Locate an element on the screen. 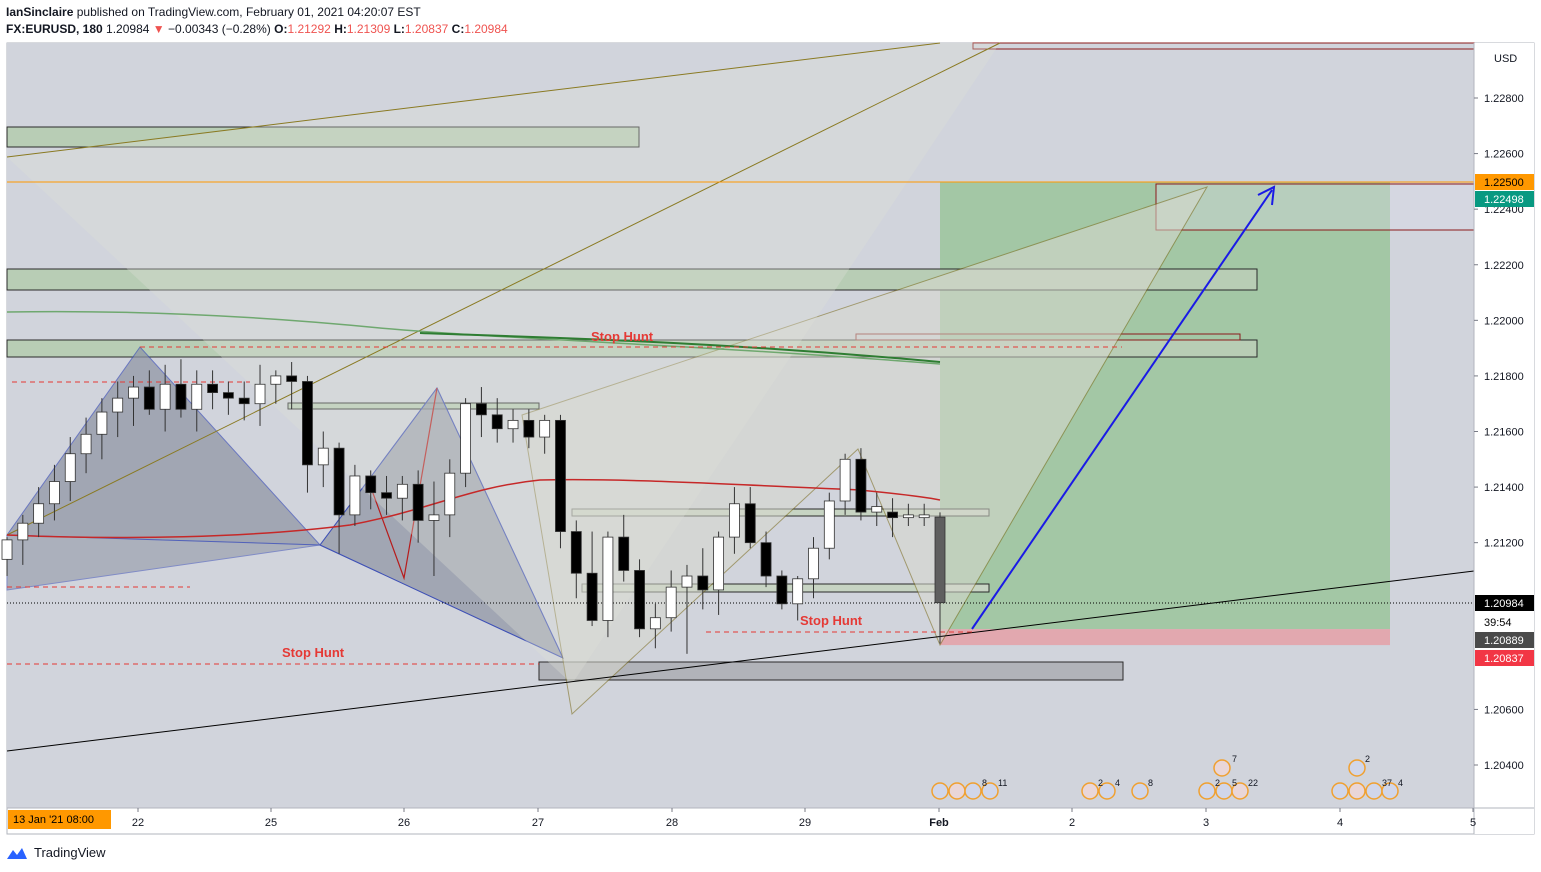 This screenshot has height=872, width=1541. price-tag-label: 39:54 is located at coordinates (1498, 623).